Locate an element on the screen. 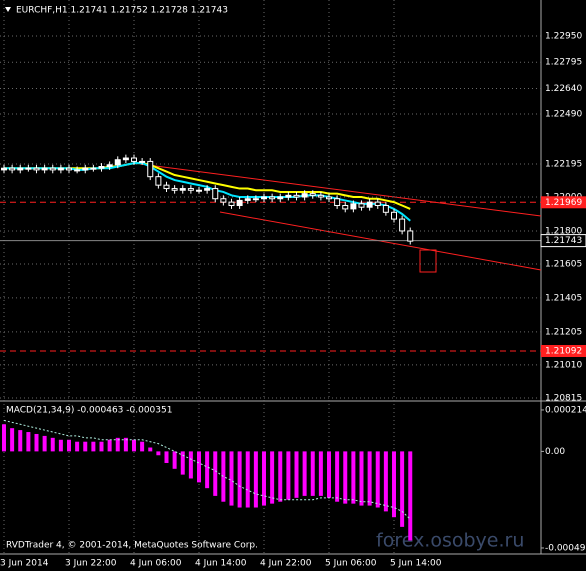  current-price-box is located at coordinates (563, 241).